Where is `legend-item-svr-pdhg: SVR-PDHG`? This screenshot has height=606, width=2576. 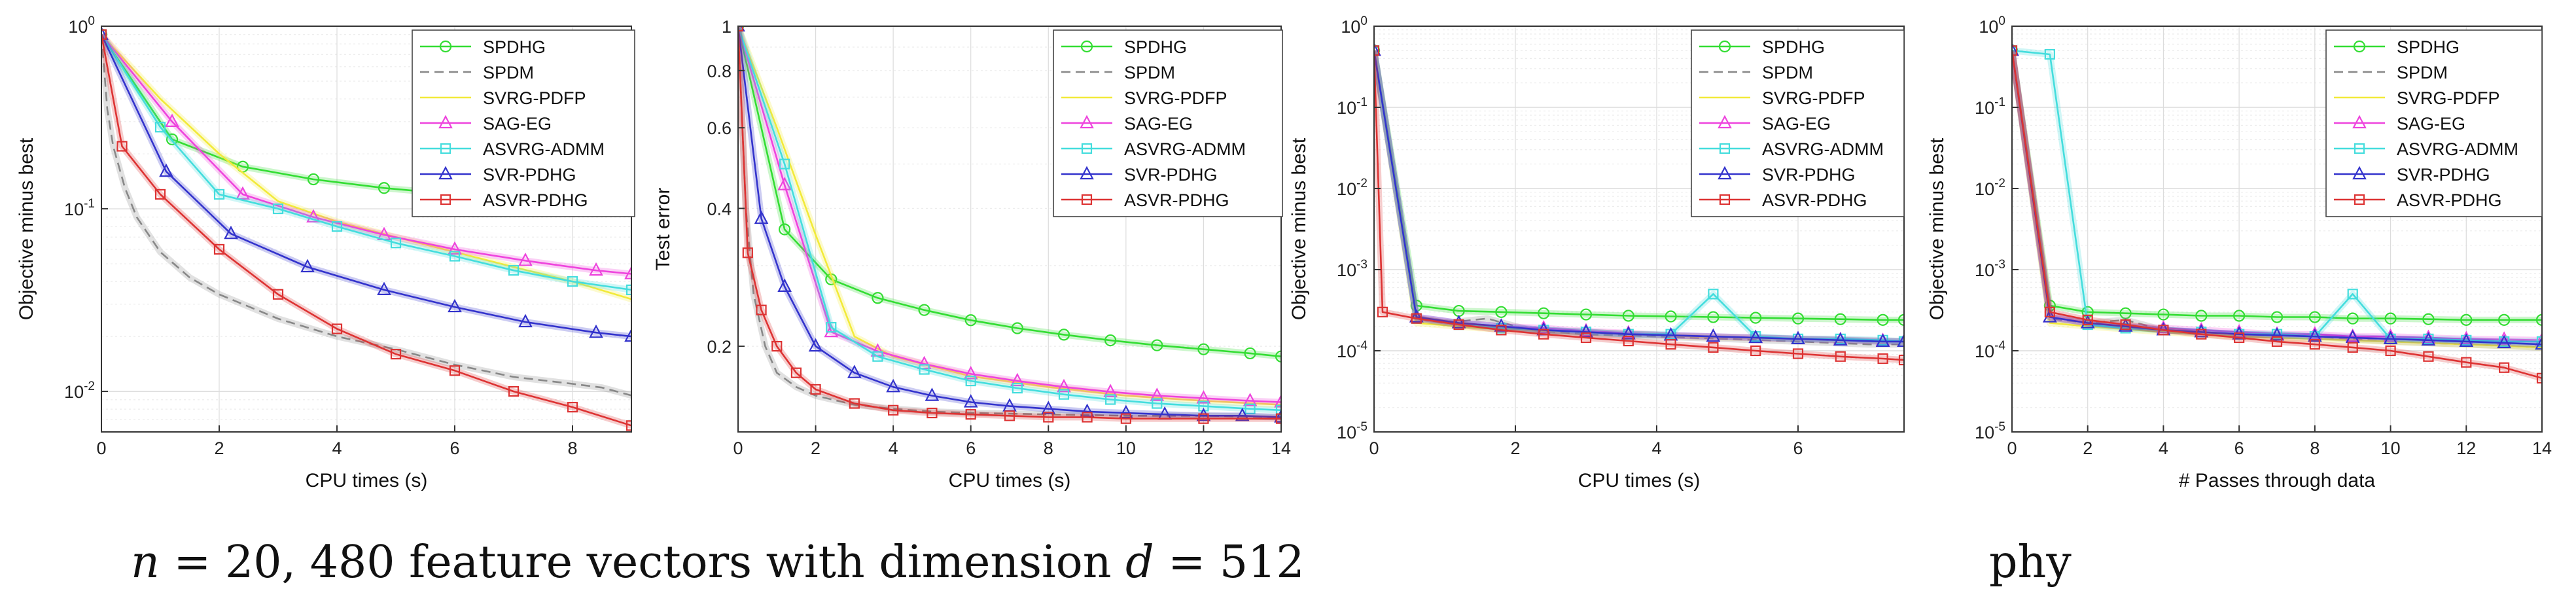
legend-item-svr-pdhg: SVR-PDHG is located at coordinates (498, 175).